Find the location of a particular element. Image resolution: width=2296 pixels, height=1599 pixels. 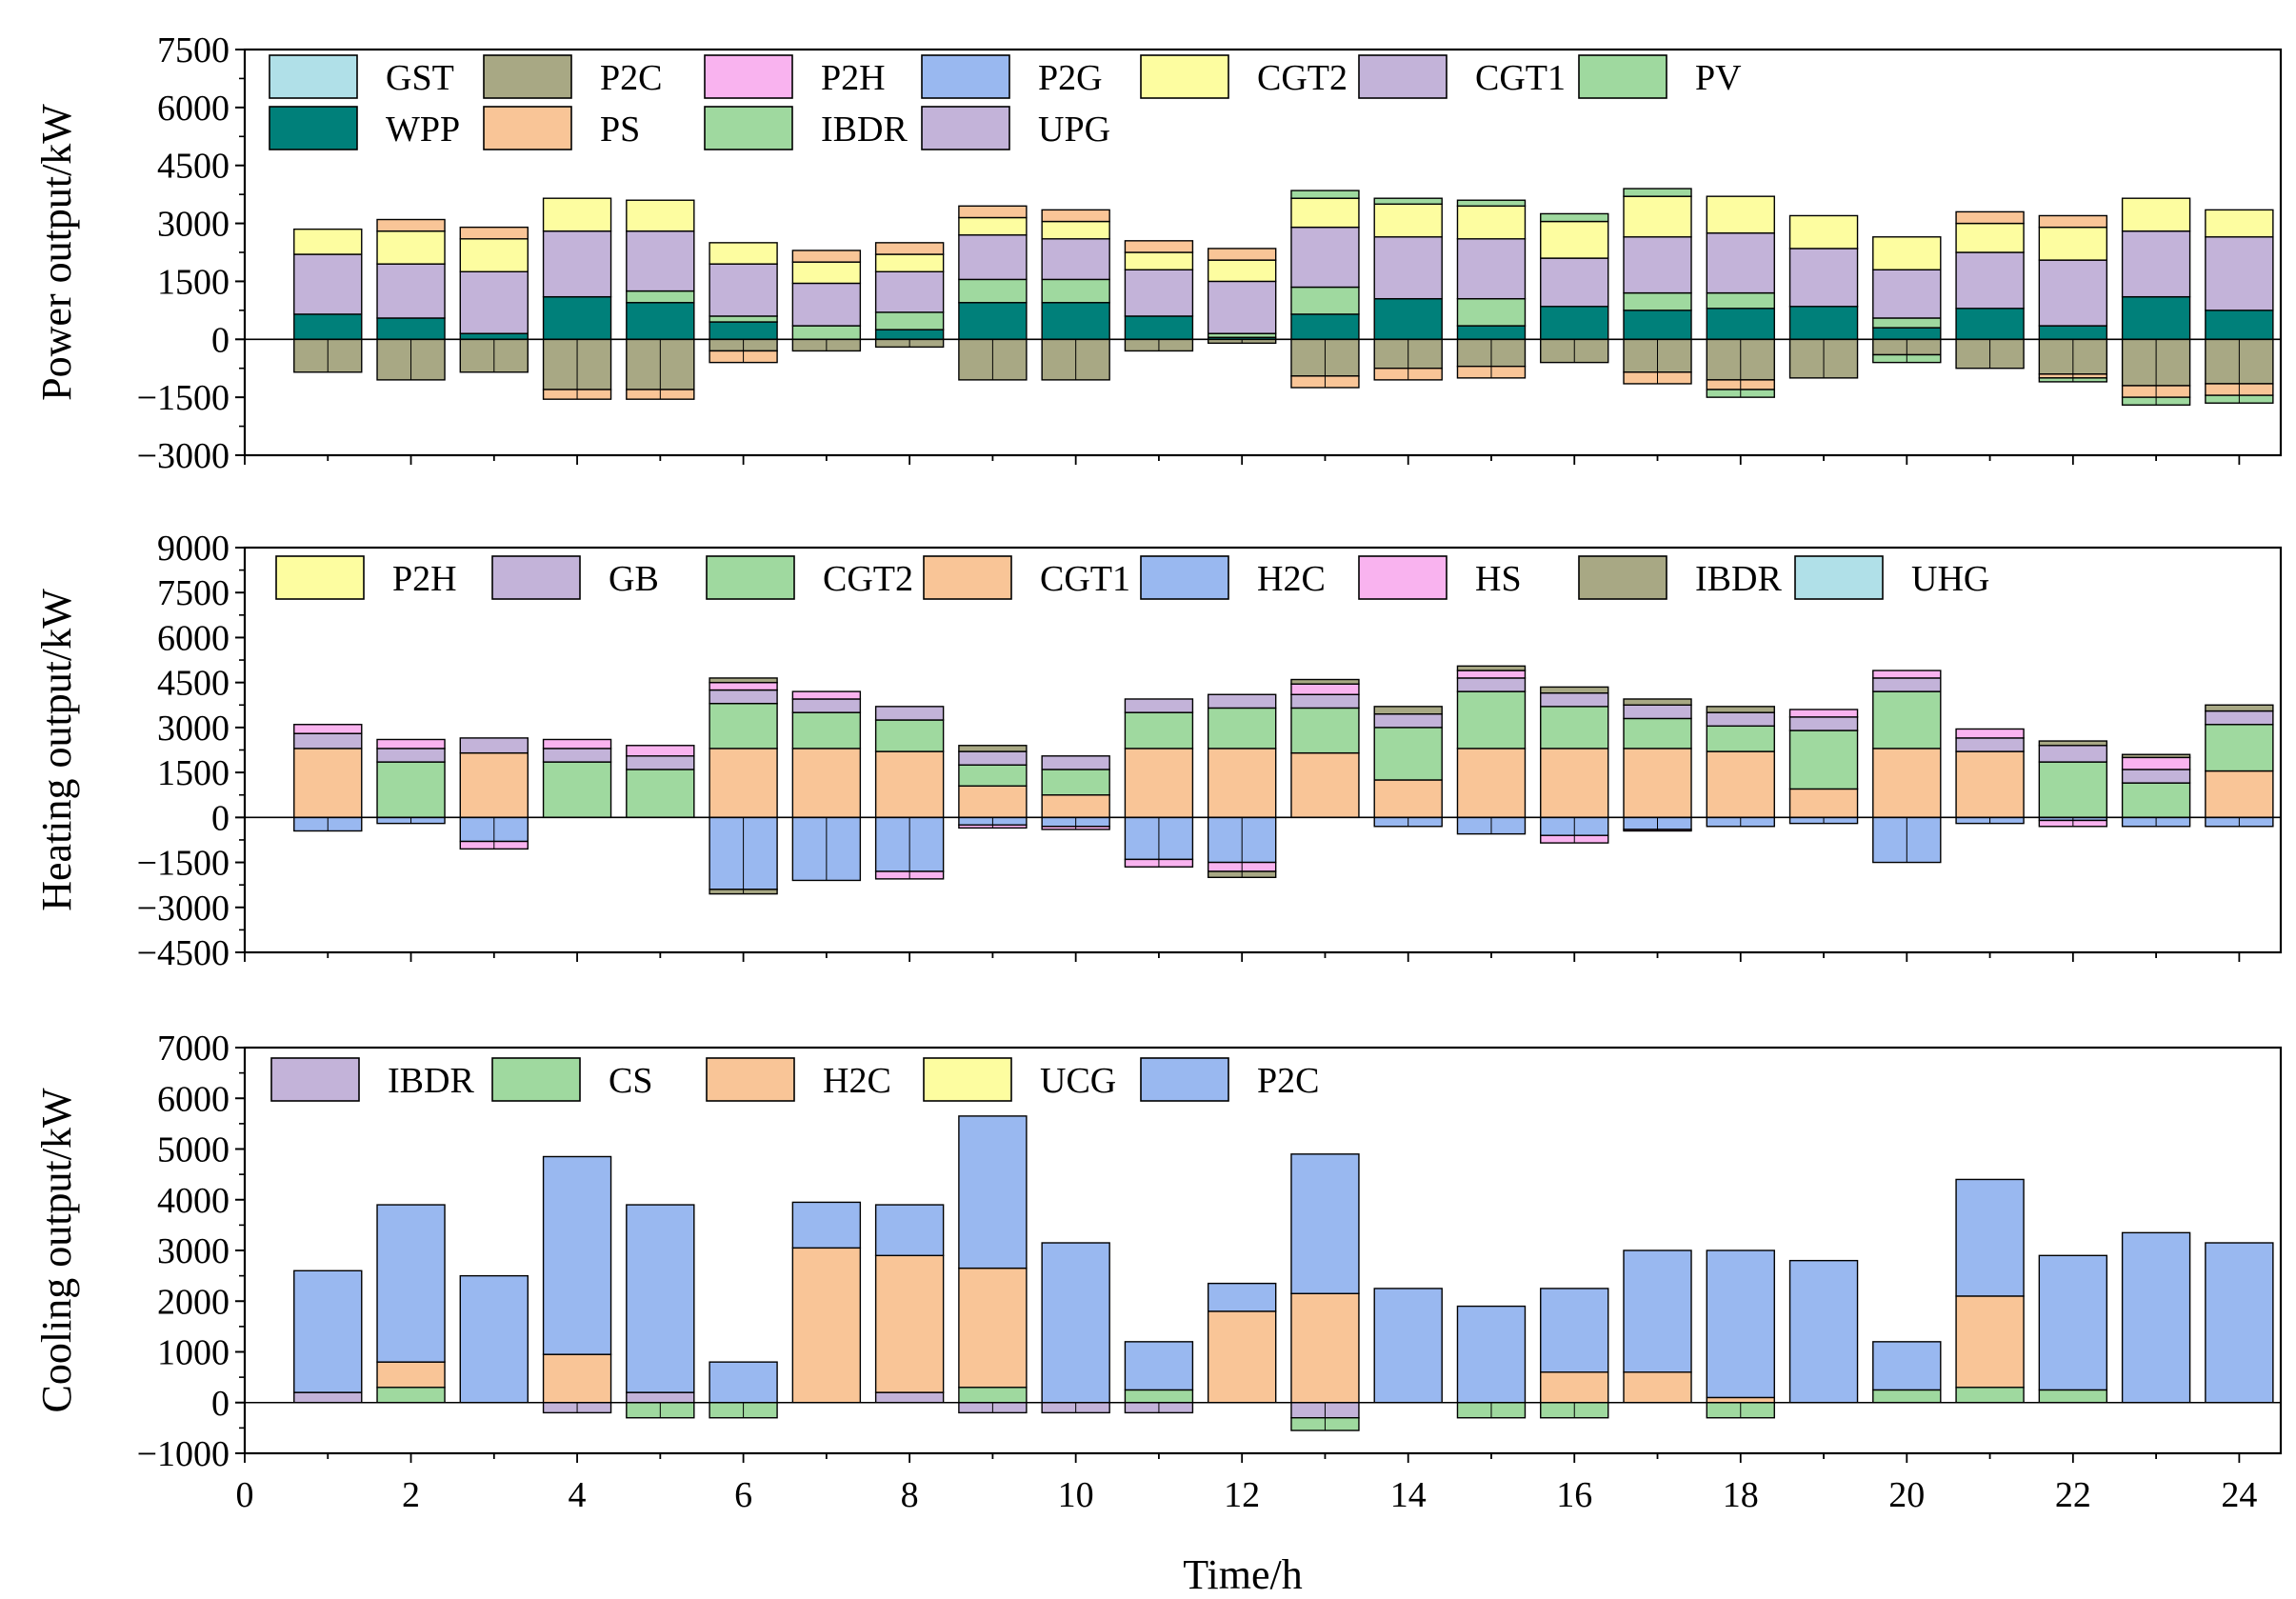

legend-label-ibdr: IBDR is located at coordinates (431, 1081).